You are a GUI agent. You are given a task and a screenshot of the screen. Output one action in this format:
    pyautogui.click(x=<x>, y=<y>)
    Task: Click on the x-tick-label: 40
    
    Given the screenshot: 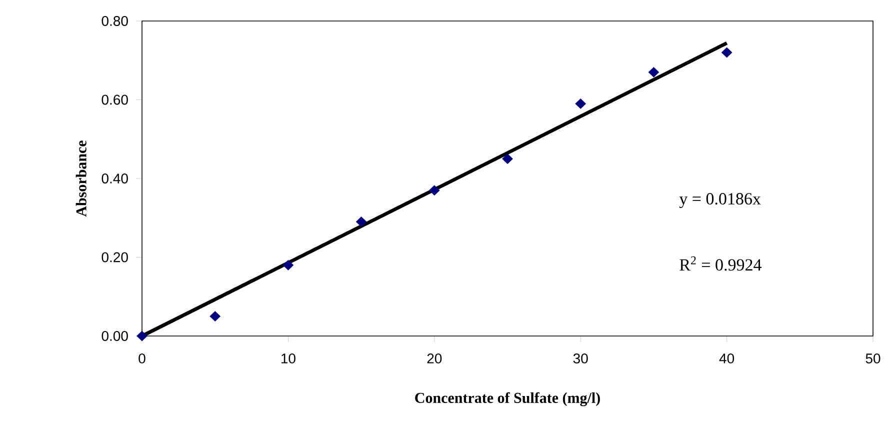 What is the action you would take?
    pyautogui.click(x=726, y=359)
    